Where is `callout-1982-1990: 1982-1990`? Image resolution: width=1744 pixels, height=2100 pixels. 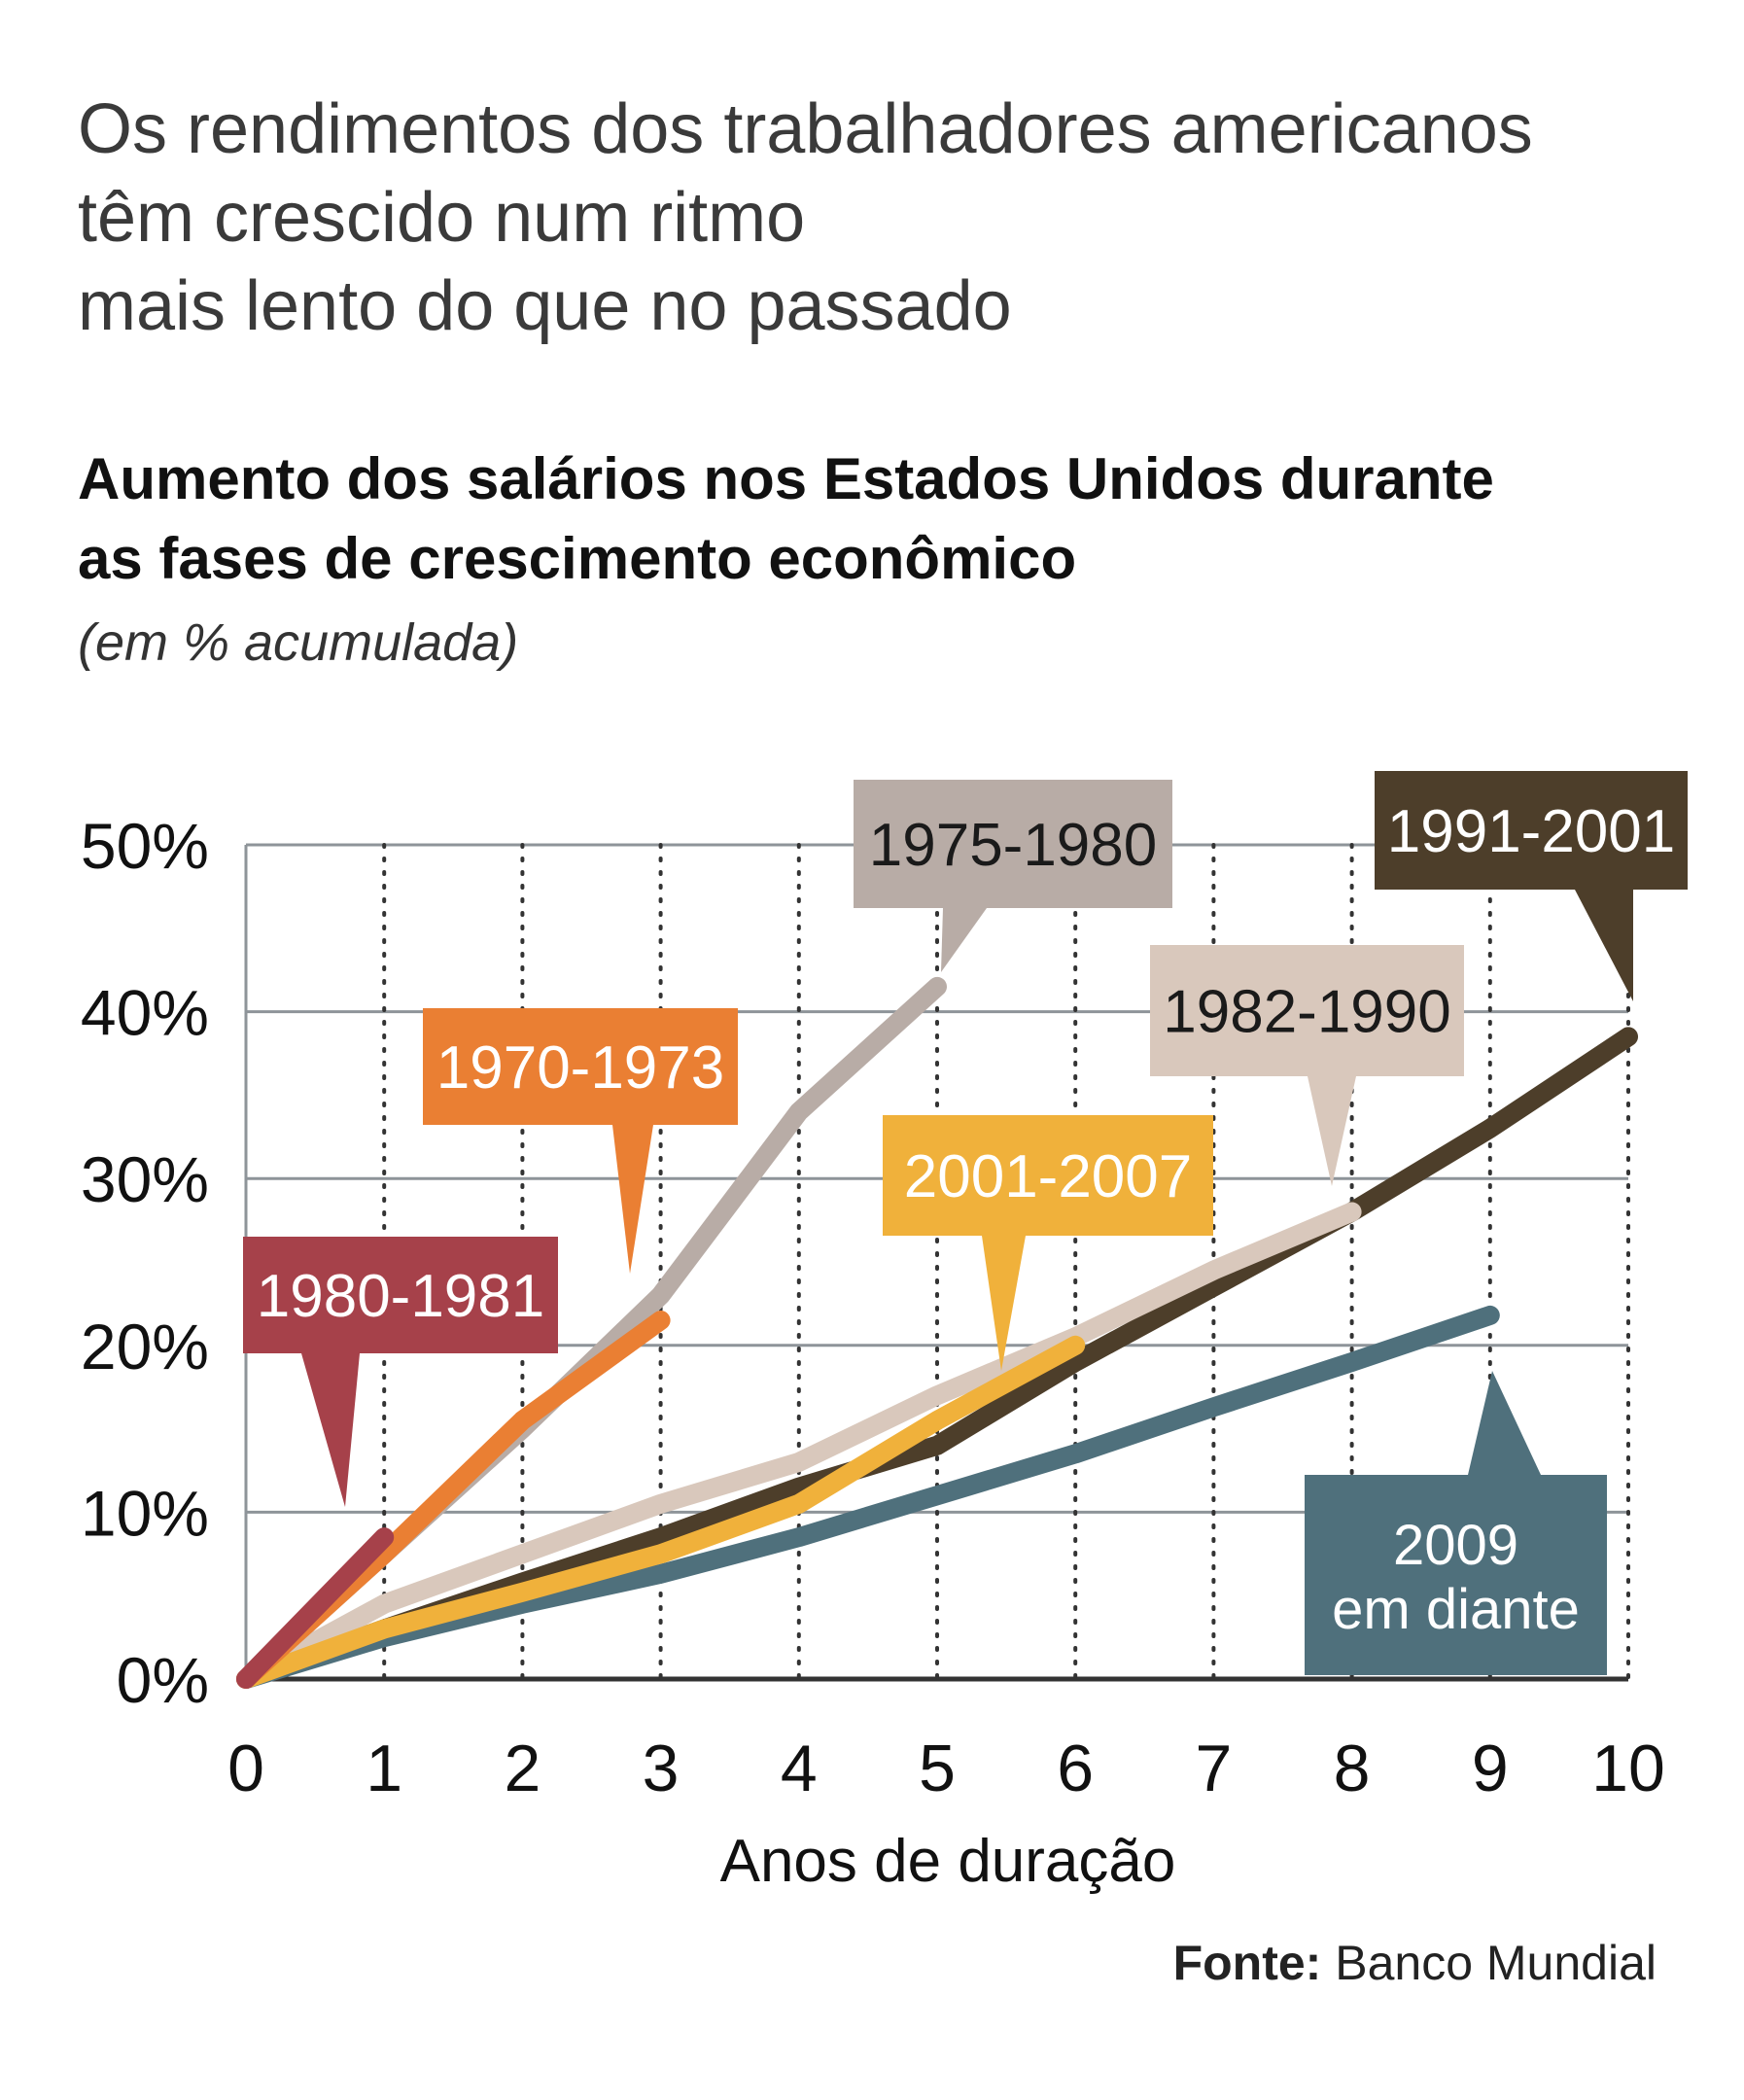
callout-1982-1990: 1982-1990 is located at coordinates (1307, 1065).